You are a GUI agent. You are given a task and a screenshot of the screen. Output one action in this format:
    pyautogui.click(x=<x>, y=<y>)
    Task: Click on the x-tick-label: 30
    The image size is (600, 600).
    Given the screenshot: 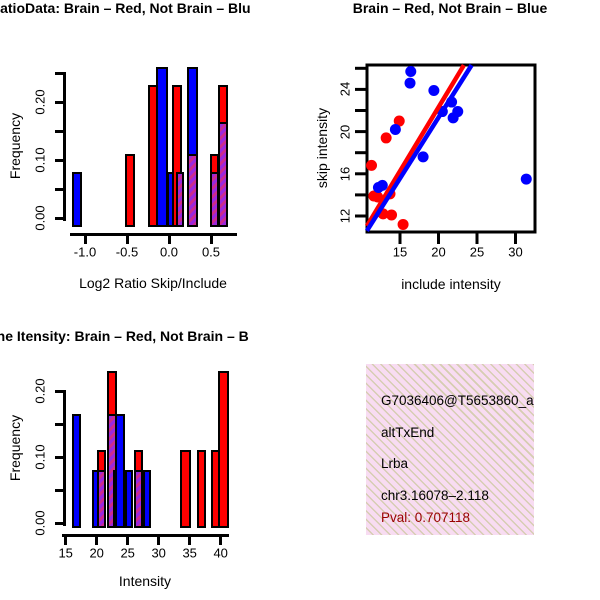 What is the action you would take?
    pyautogui.click(x=158, y=553)
    